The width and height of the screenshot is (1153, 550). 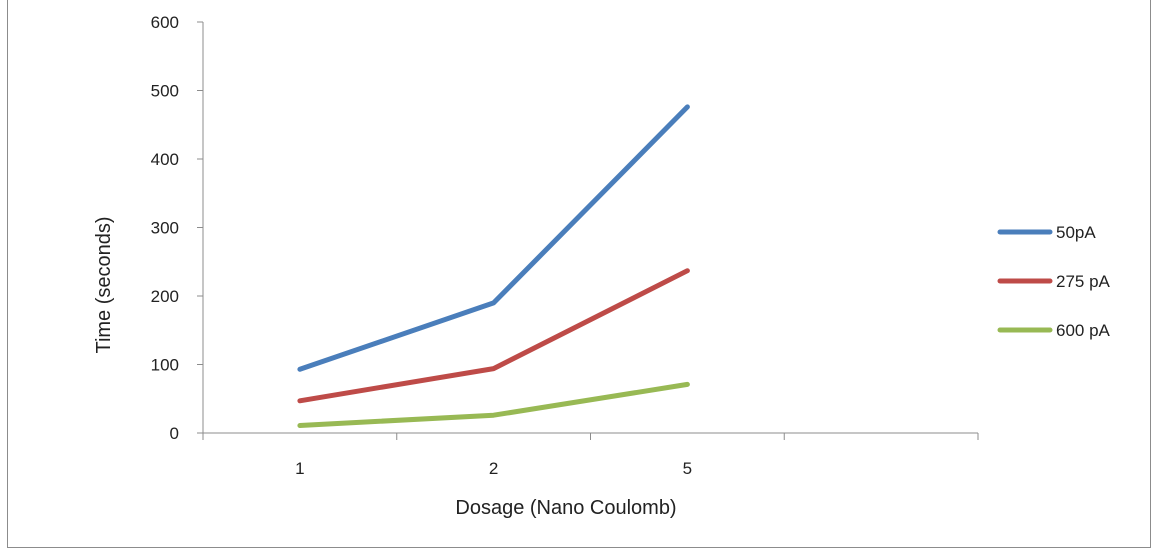 I want to click on y-axis-title: Time (seconds), so click(x=104, y=284).